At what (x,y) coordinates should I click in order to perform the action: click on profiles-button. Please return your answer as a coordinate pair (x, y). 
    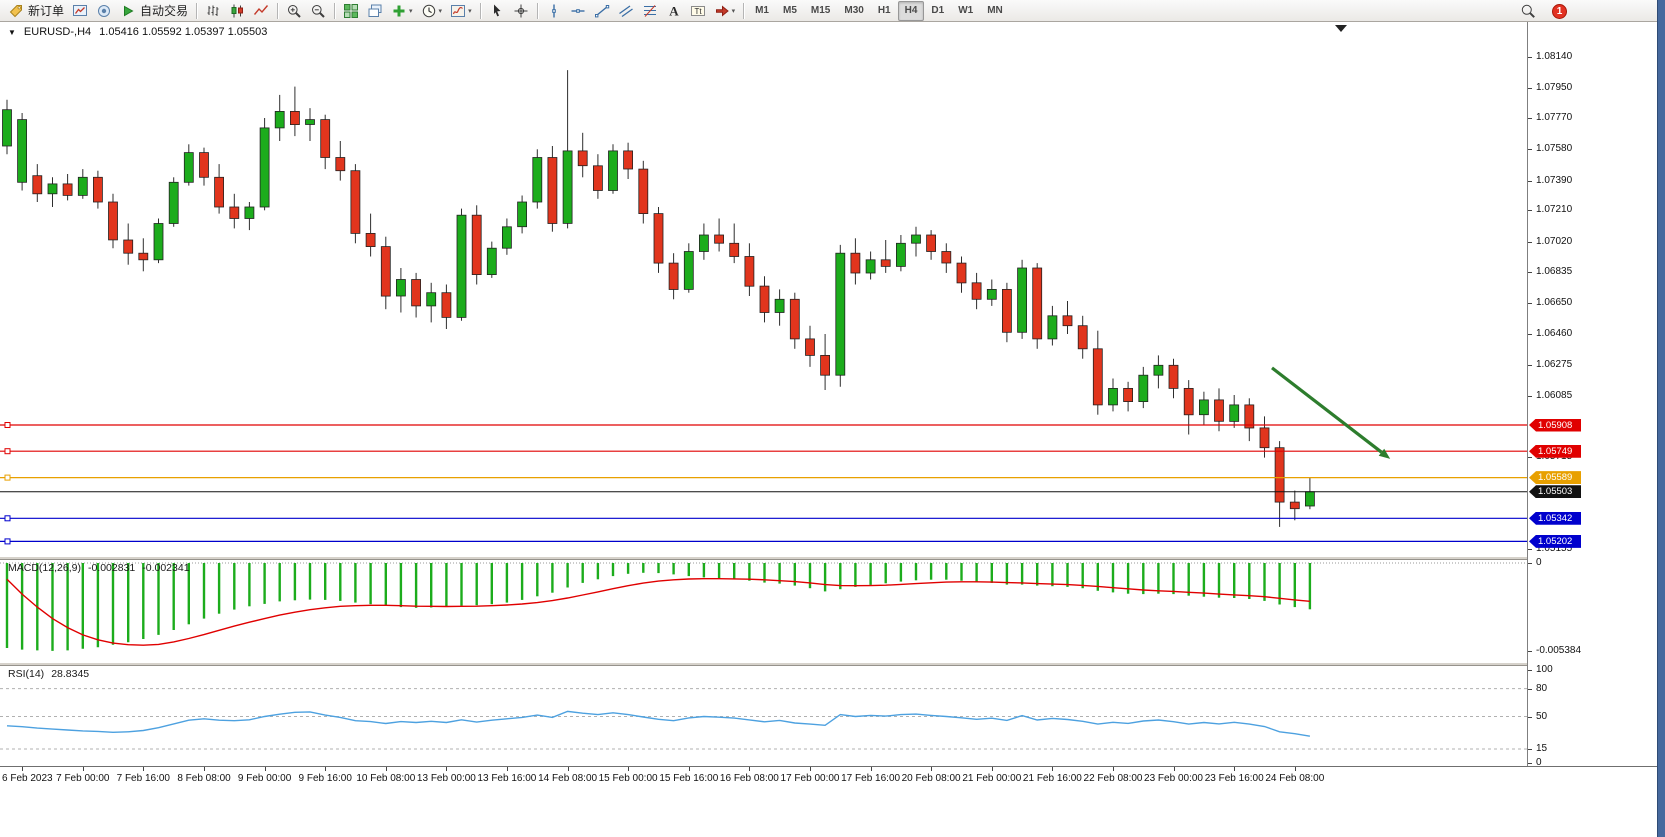
    Looking at the image, I should click on (104, 11).